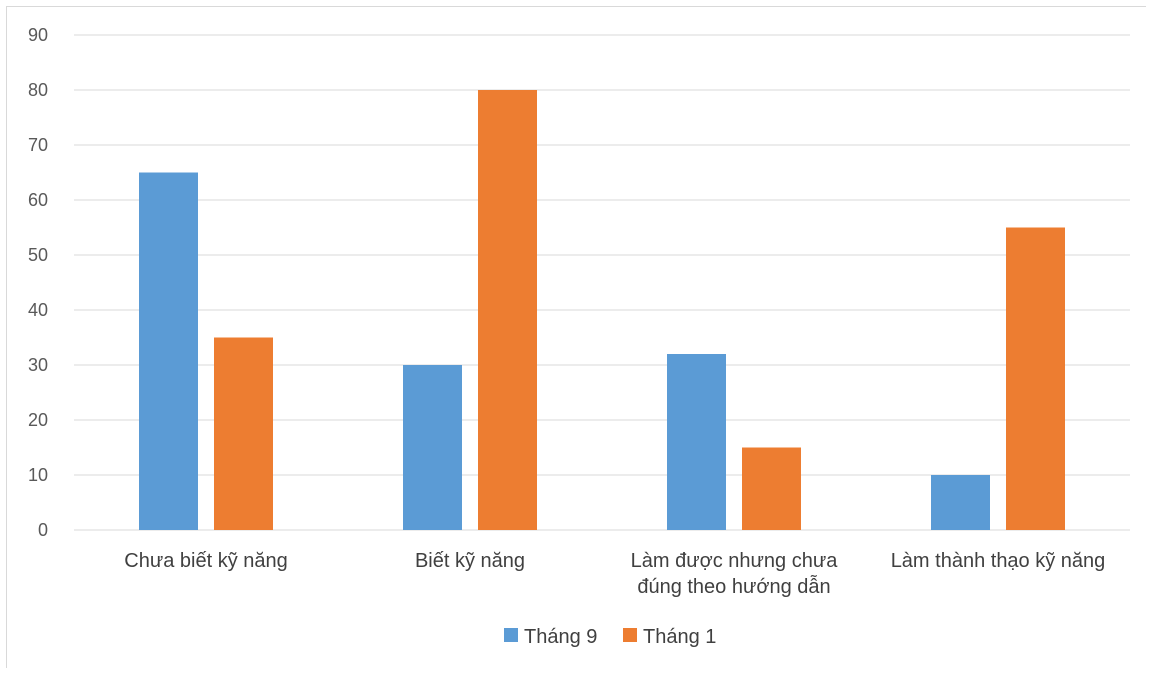 The height and width of the screenshot is (675, 1153). Describe the element at coordinates (38, 420) in the screenshot. I see `y-tick-label-20: 20` at that location.